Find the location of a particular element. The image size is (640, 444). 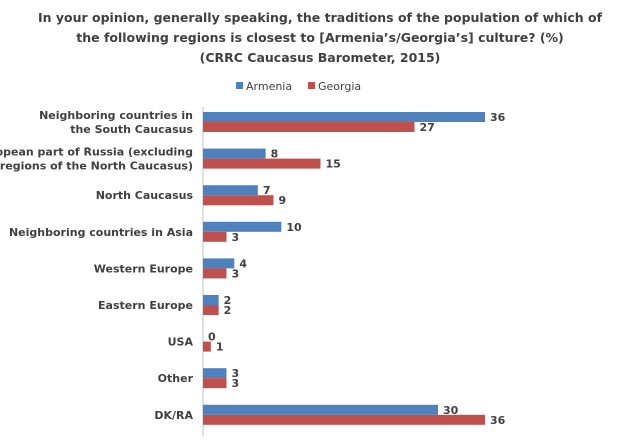

legend-item-georgia: Georgia is located at coordinates (334, 87).